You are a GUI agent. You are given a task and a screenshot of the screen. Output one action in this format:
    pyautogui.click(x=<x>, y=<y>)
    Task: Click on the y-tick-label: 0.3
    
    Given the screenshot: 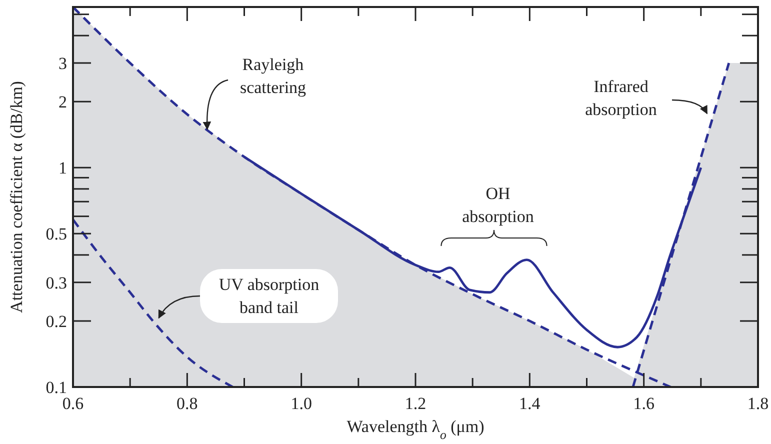 What is the action you would take?
    pyautogui.click(x=56, y=282)
    